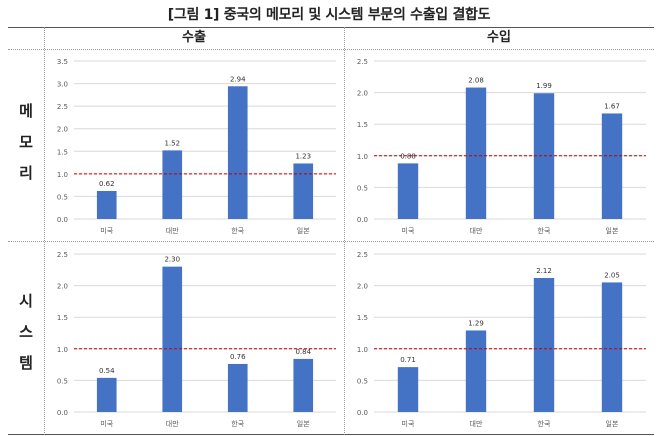 The image size is (658, 436). What do you see at coordinates (303, 156) in the screenshot?
I see `data-label: 1.23` at bounding box center [303, 156].